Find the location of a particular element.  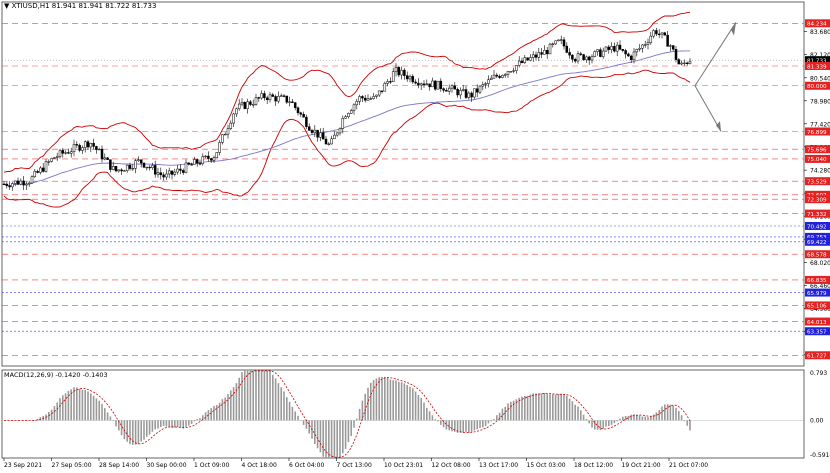

time-tick-label: 6 Oct 04:00 is located at coordinates (306, 465).